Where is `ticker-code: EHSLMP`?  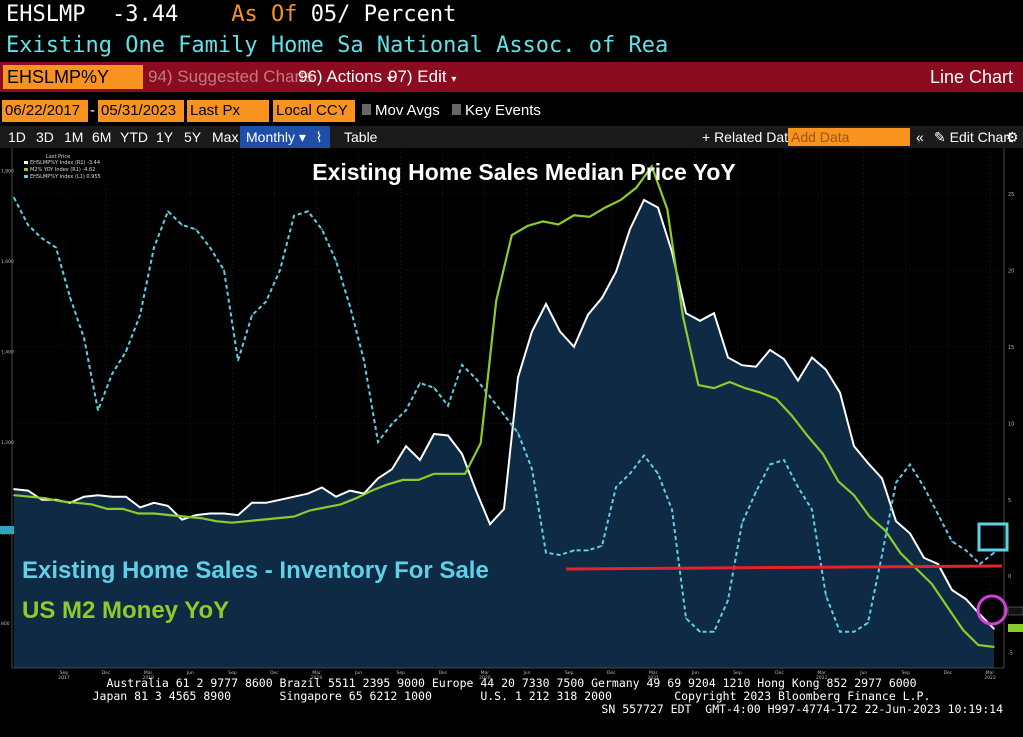
ticker-code: EHSLMP is located at coordinates (46, 14).